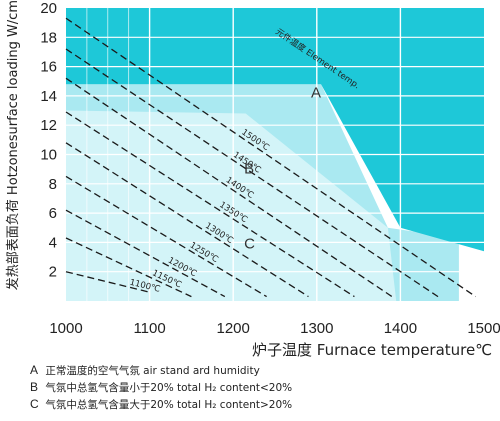  I want to click on legend-text-c: 气氛中总氢气含量大于20% total H₂ content>20%, so click(169, 405).